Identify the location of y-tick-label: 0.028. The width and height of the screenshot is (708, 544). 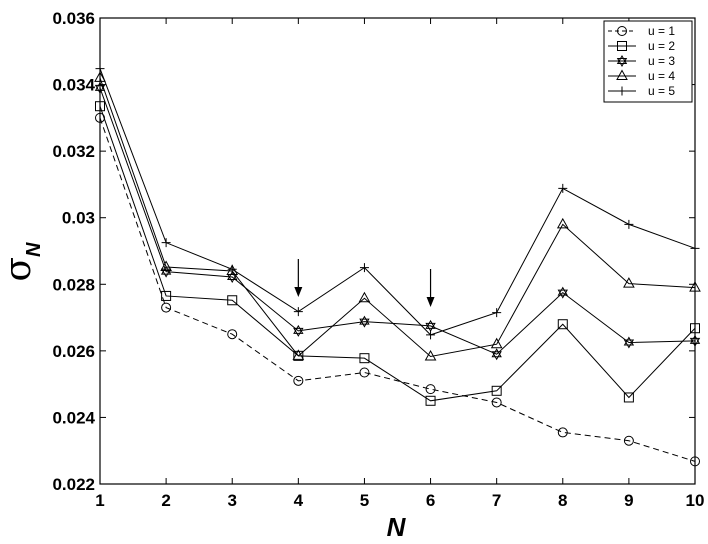
(73, 284).